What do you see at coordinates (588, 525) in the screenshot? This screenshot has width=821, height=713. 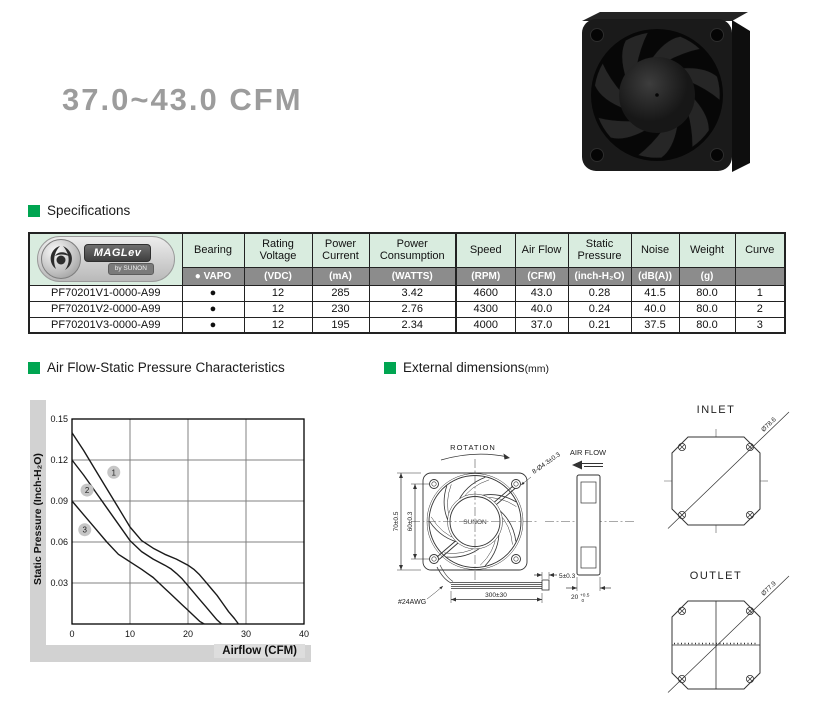 I see `side-view-drawing` at bounding box center [588, 525].